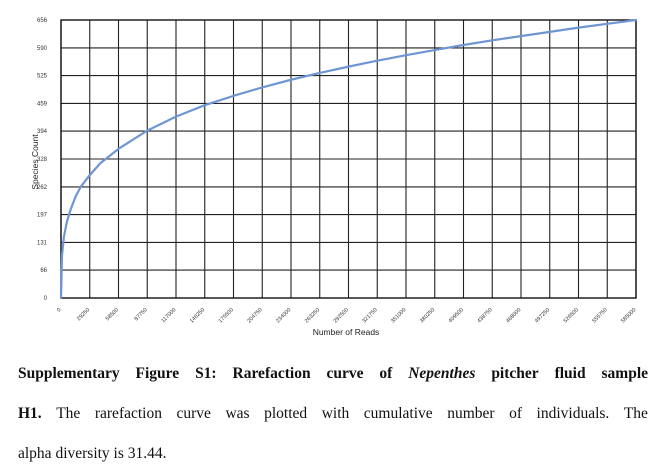 This screenshot has height=473, width=670. Describe the element at coordinates (369, 315) in the screenshot. I see `x-tick-label: 321750` at that location.